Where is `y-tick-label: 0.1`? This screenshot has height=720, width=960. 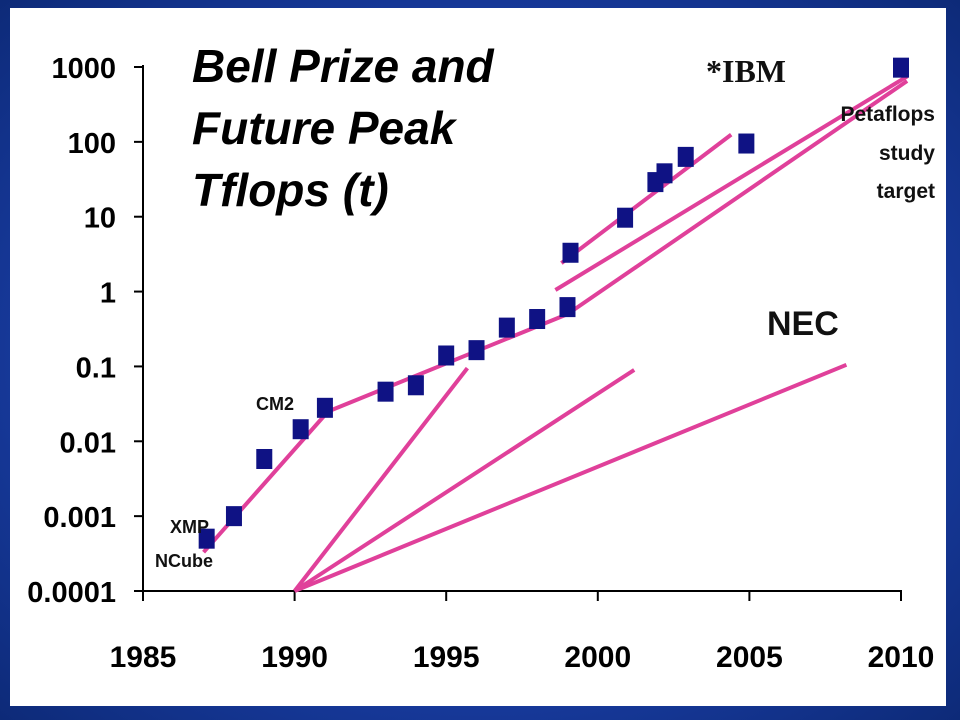 y-tick-label: 0.1 is located at coordinates (96, 368).